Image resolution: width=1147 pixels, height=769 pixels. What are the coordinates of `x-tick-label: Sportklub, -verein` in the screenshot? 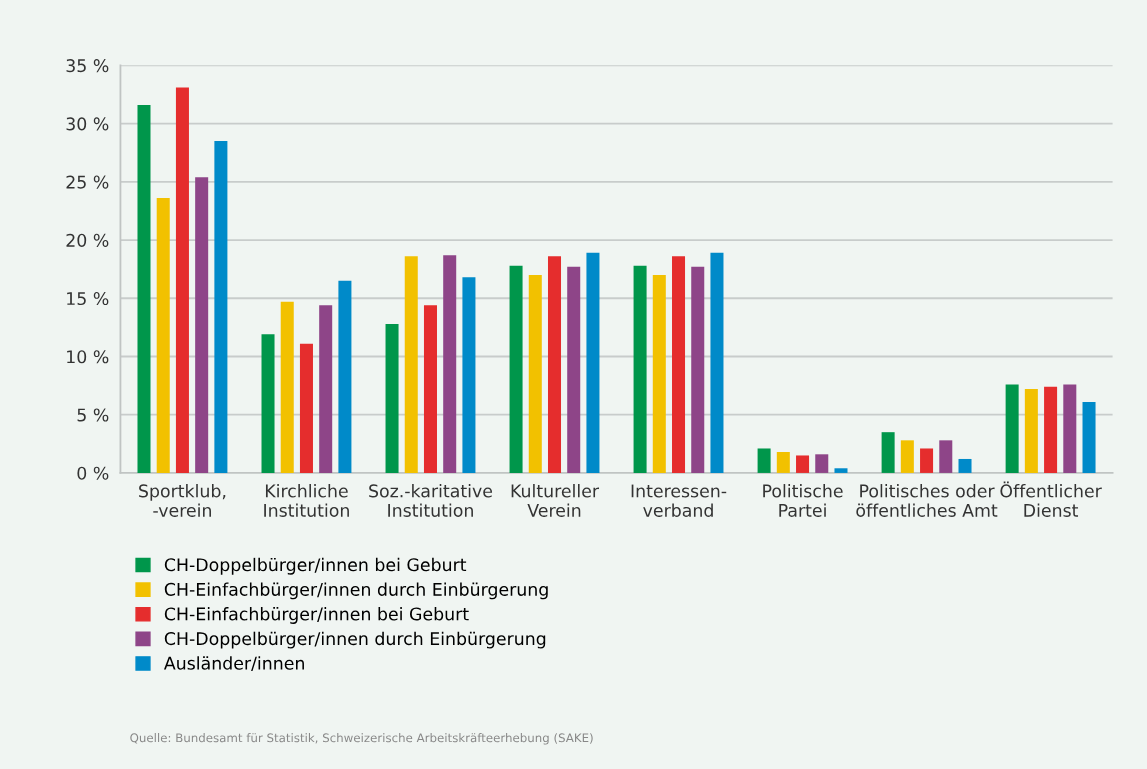 It's located at (182, 500).